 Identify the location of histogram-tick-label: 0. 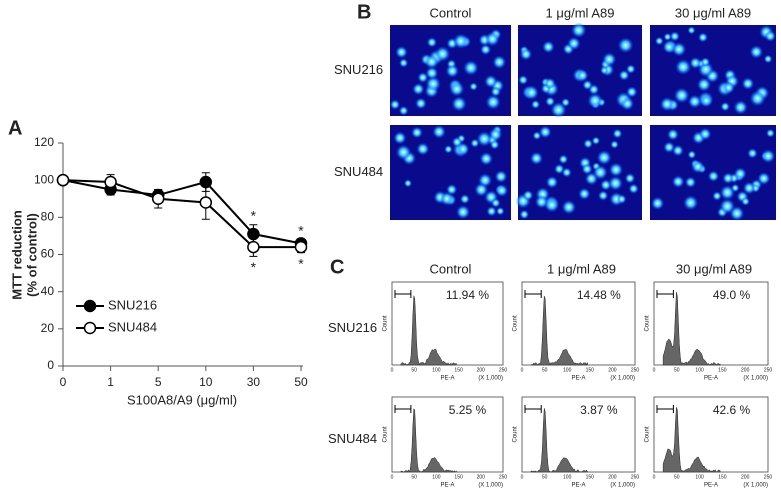
(392, 477).